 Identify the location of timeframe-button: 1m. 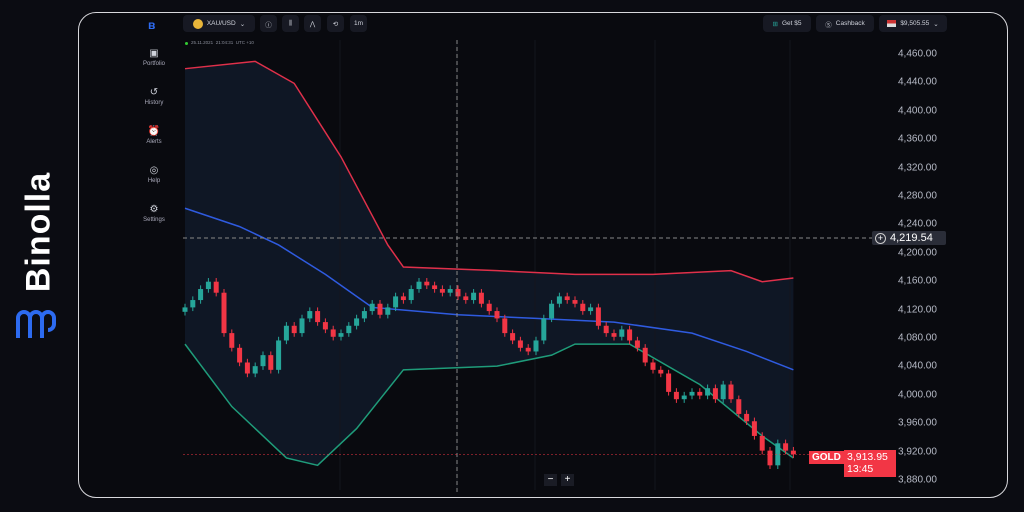
(358, 23).